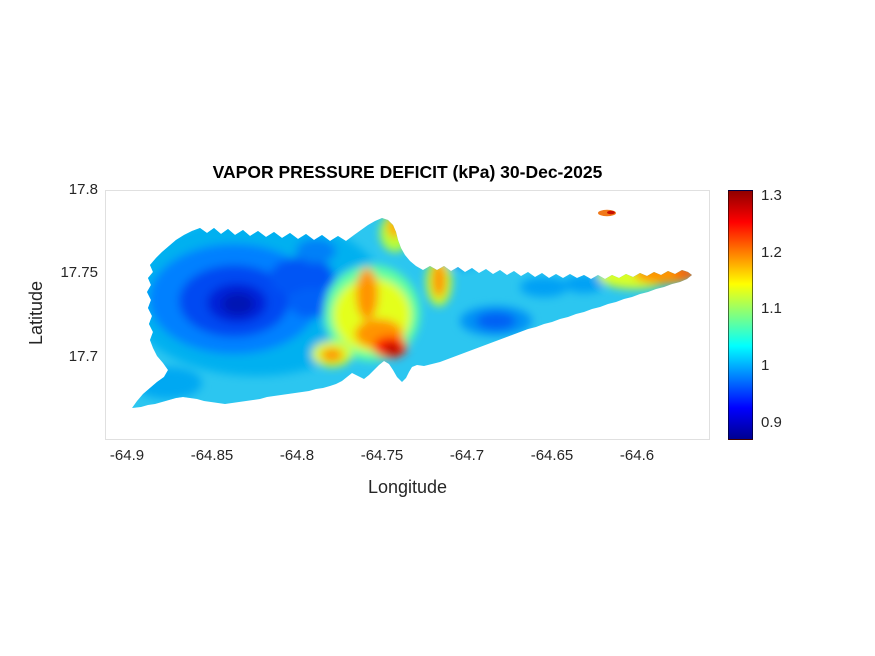 The height and width of the screenshot is (656, 875). I want to click on colorbar-tick-label: 1.1, so click(771, 308).